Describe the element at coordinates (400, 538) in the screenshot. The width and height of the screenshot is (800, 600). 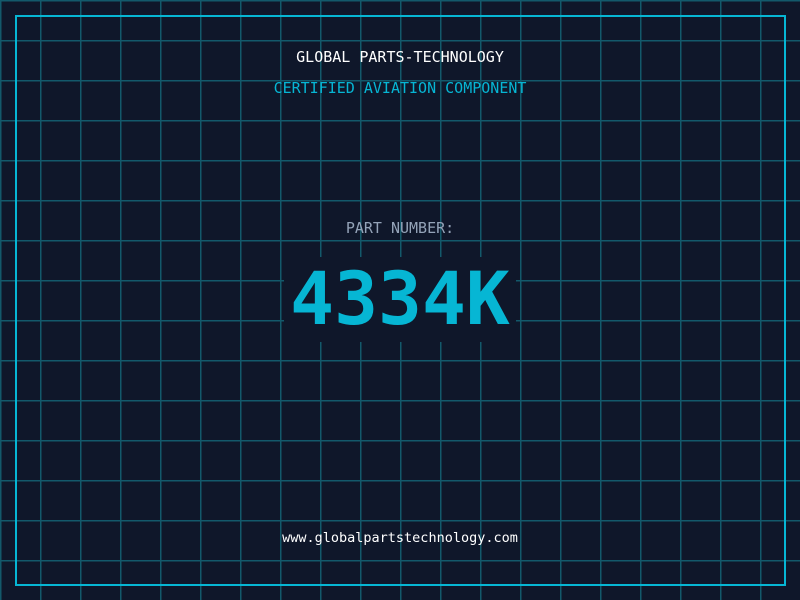
I see `website-url: www.globalpartstechnology.com` at that location.